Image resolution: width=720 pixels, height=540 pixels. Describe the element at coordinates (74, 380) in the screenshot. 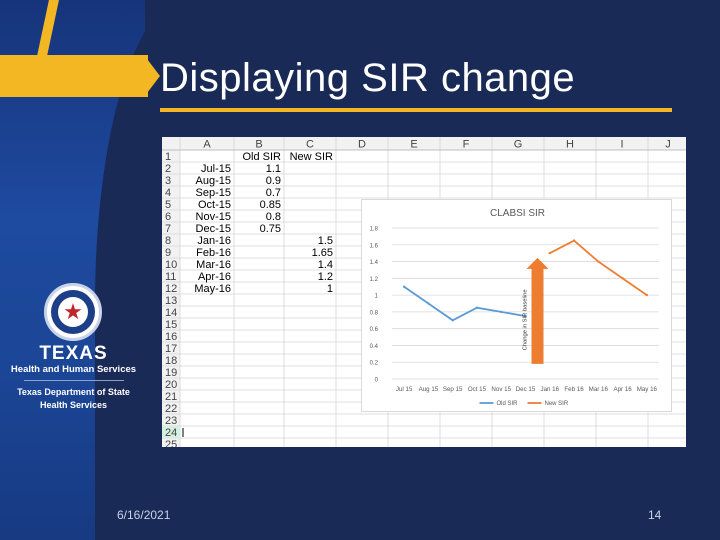

I see `brand-divider` at that location.